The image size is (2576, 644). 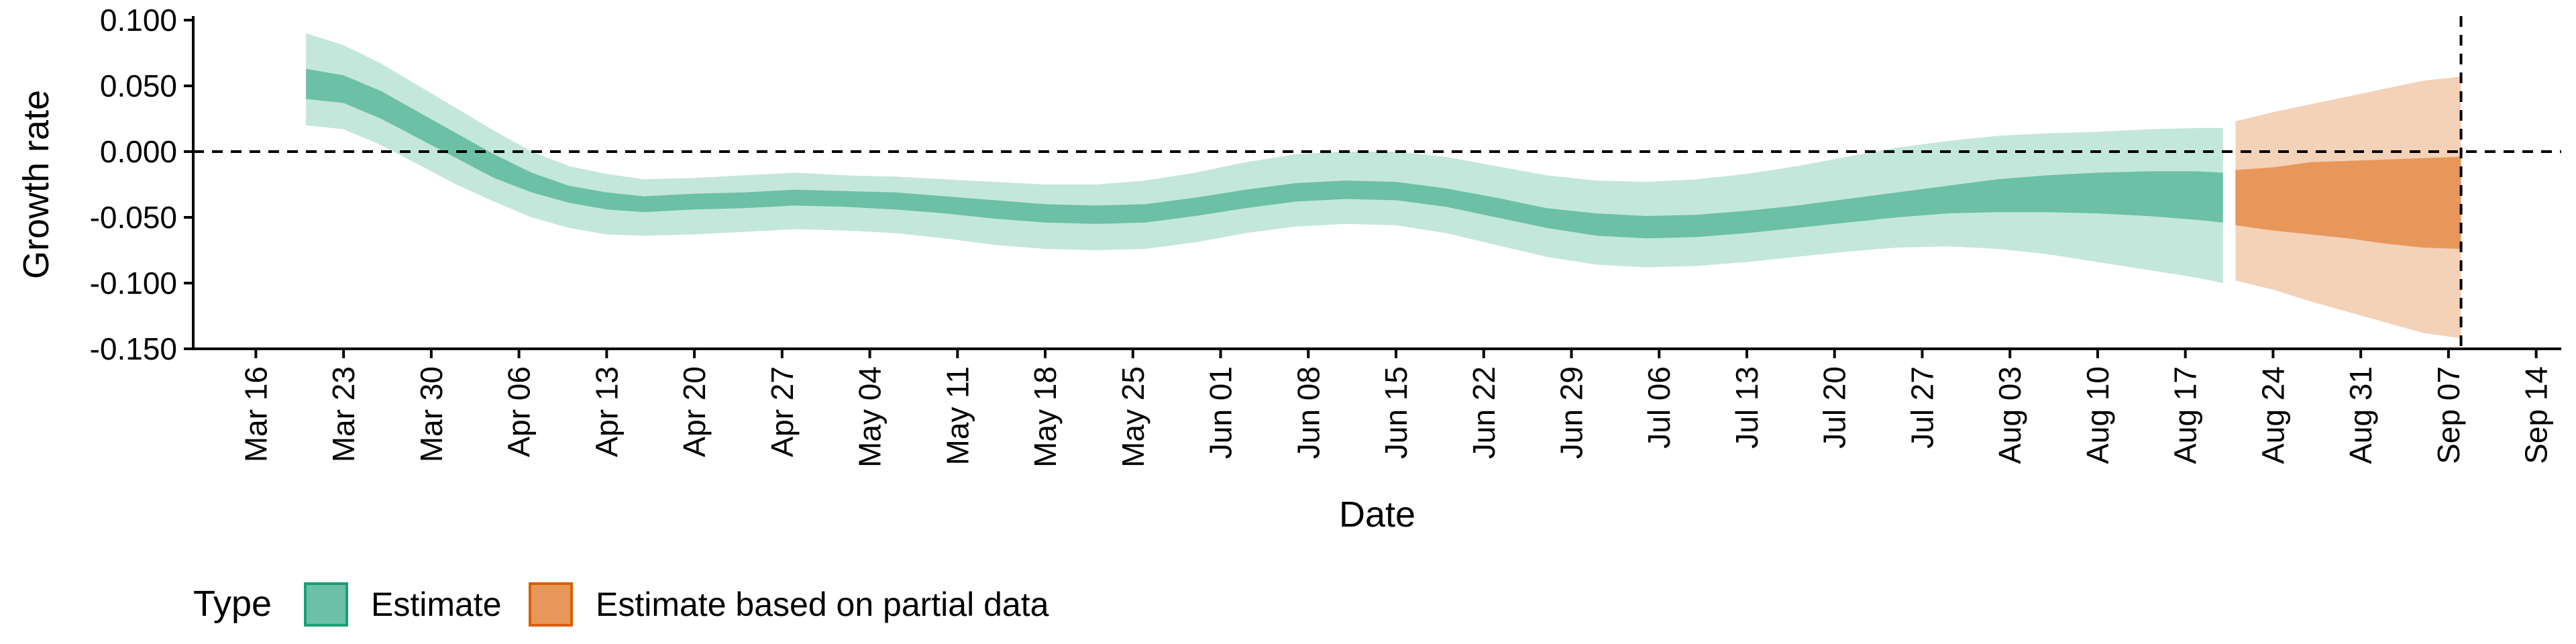 I want to click on x-tick-label: Jun 22, so click(x=1483, y=412).